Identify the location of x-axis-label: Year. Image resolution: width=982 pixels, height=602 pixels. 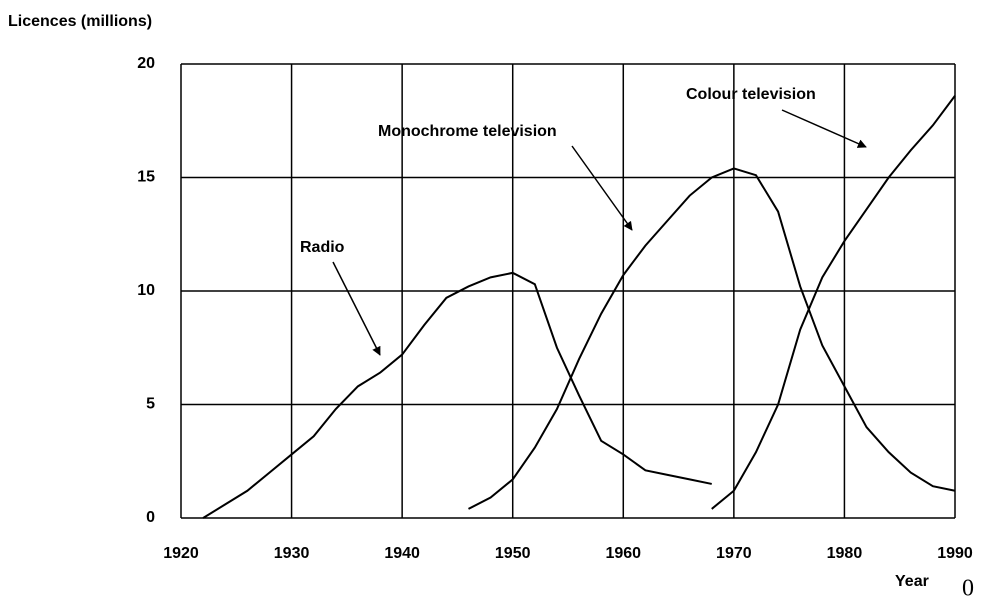
(912, 581).